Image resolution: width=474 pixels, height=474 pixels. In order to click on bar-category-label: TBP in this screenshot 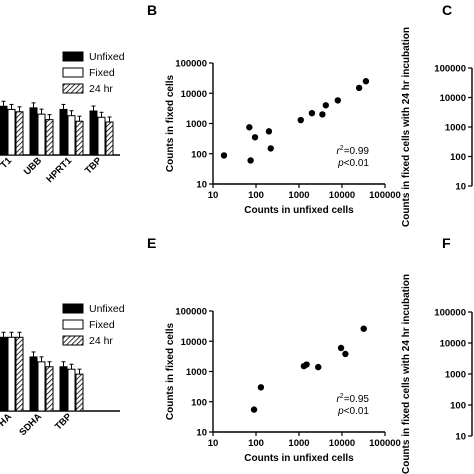, I will do `click(64, 422)`.